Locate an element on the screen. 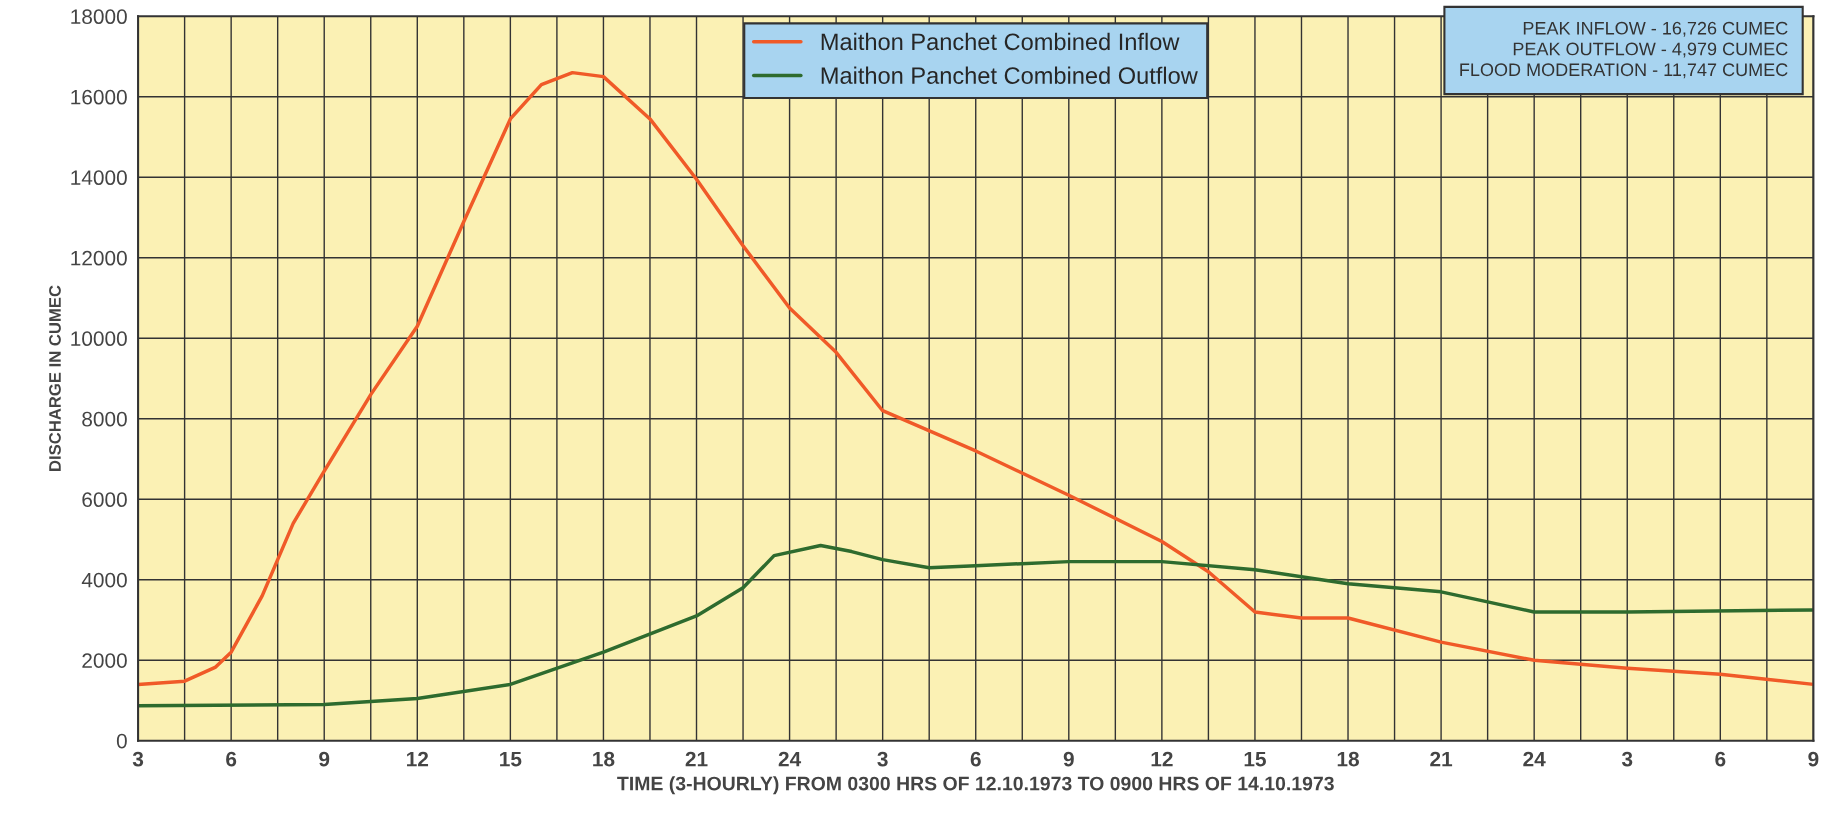  y-tick-label: 4000 is located at coordinates (104, 580).